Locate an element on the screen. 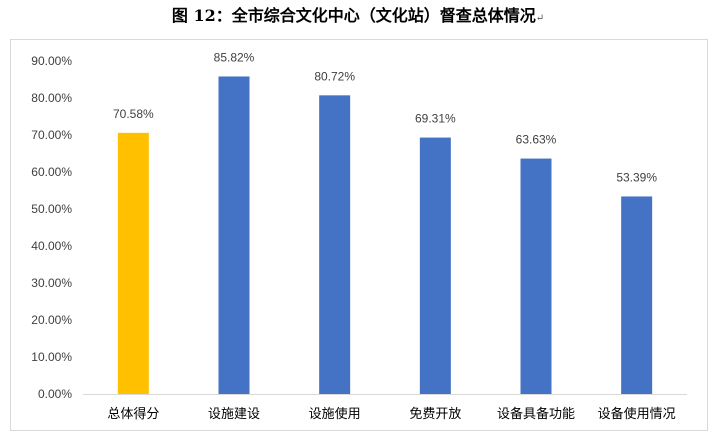 This screenshot has height=435, width=716. x-category-label: 设施使用 is located at coordinates (335, 414).